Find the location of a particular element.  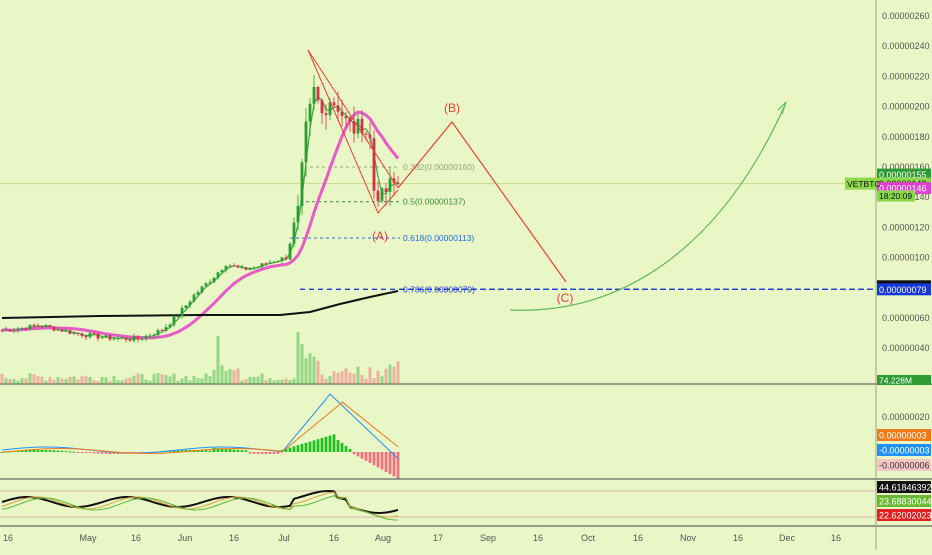

recovery-curve is located at coordinates (647, 207).